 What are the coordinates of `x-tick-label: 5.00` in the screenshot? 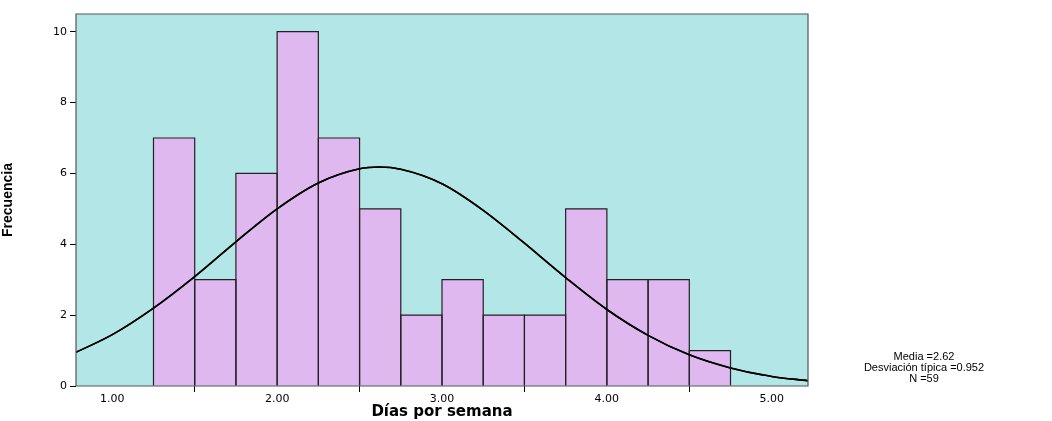 It's located at (771, 399).